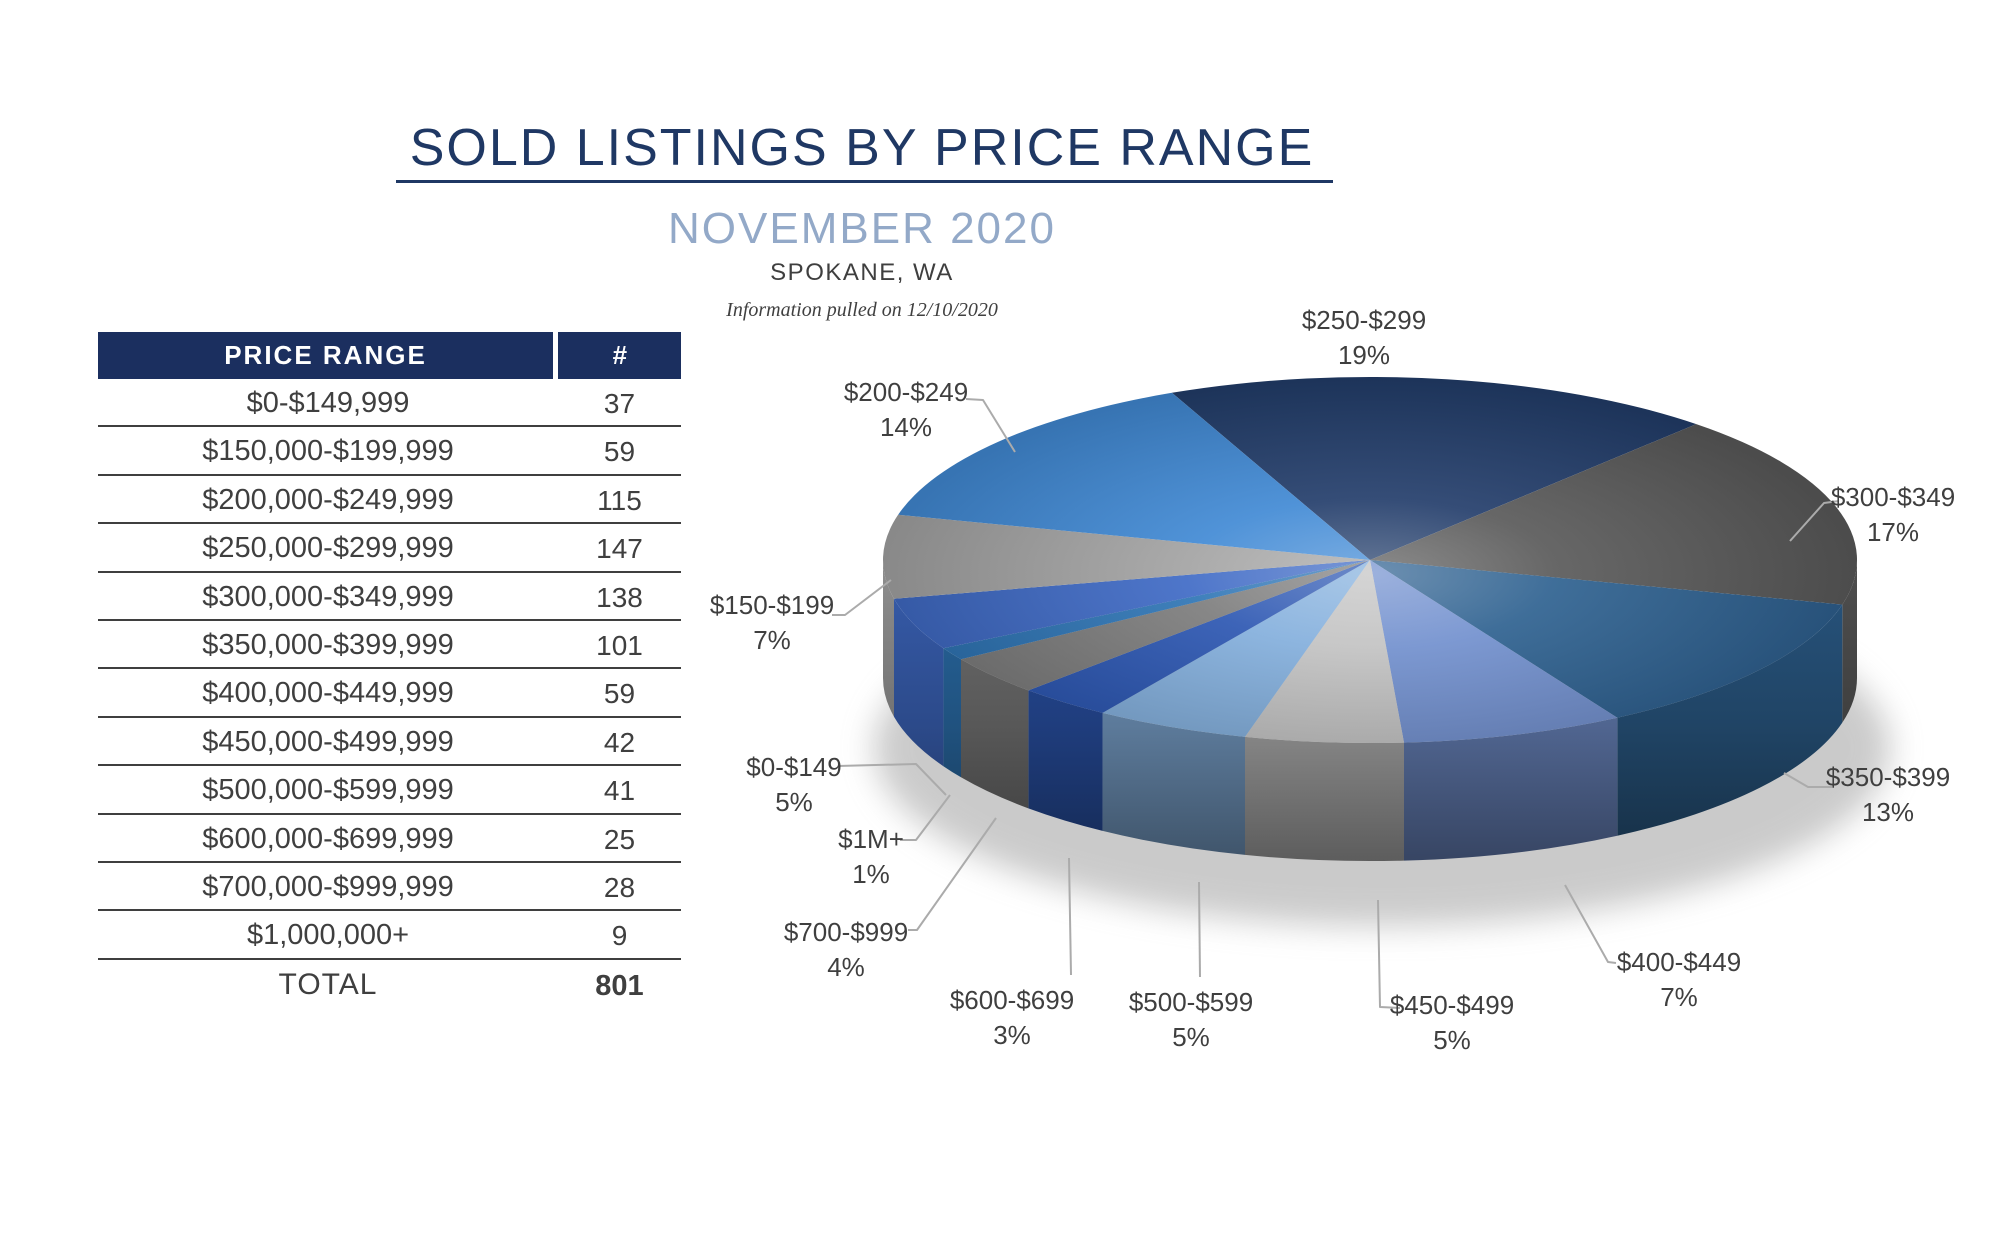  What do you see at coordinates (619, 597) in the screenshot?
I see `cell-count: 138` at bounding box center [619, 597].